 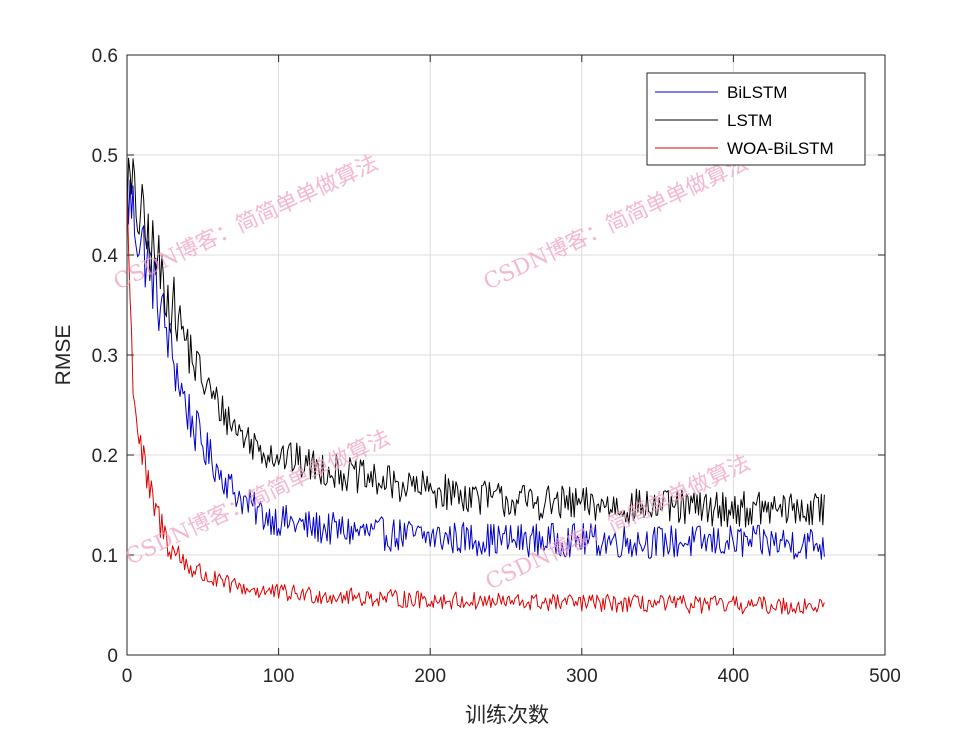 What do you see at coordinates (757, 92) in the screenshot?
I see `legend-label-bilstm: BiLSTM` at bounding box center [757, 92].